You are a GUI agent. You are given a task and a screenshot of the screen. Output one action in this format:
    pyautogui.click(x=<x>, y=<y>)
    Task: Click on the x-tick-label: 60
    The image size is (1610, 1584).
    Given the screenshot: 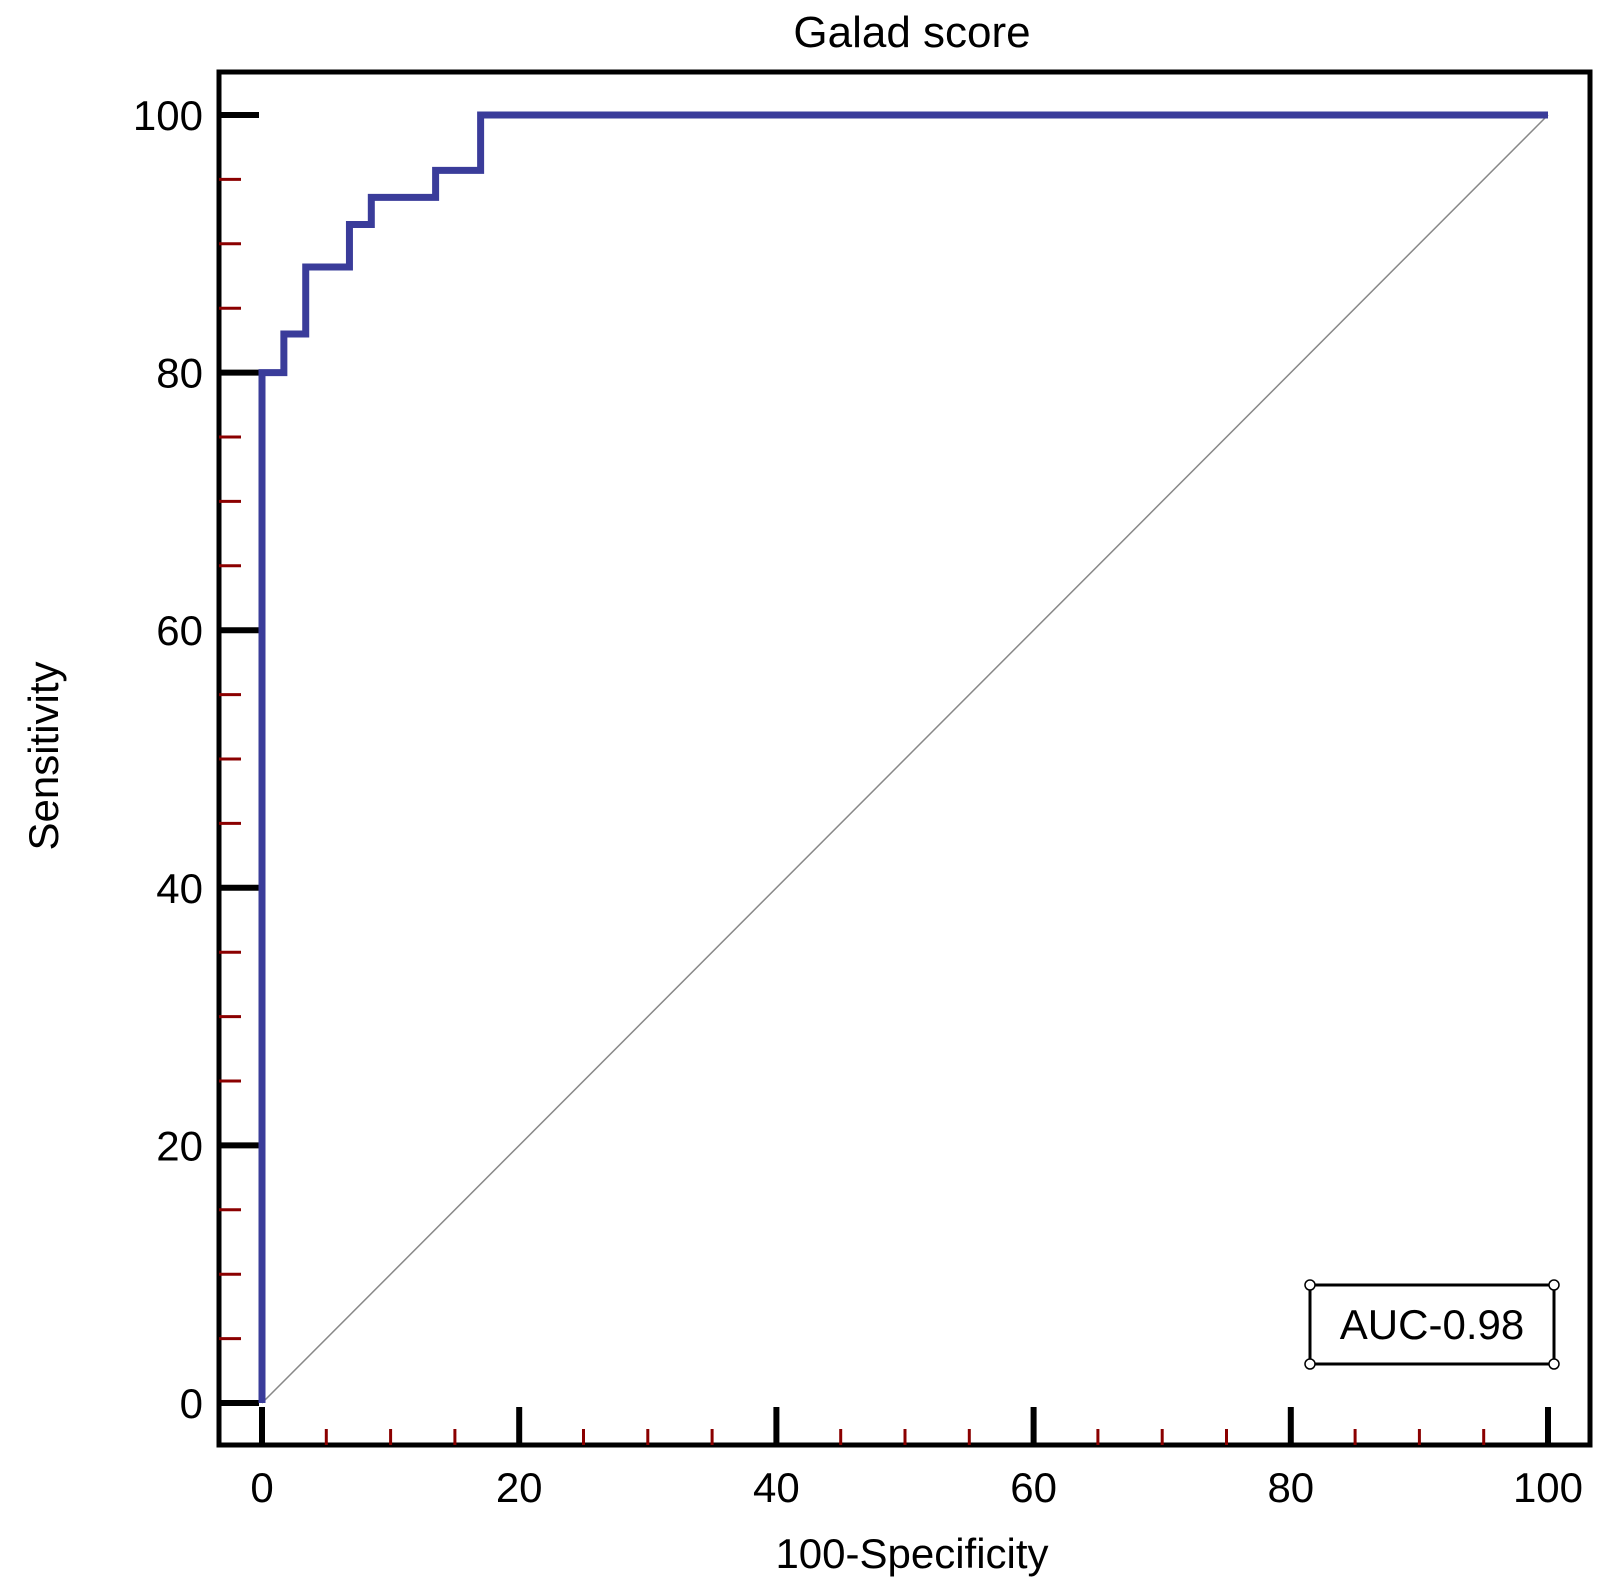 What is the action you would take?
    pyautogui.click(x=1033, y=1487)
    